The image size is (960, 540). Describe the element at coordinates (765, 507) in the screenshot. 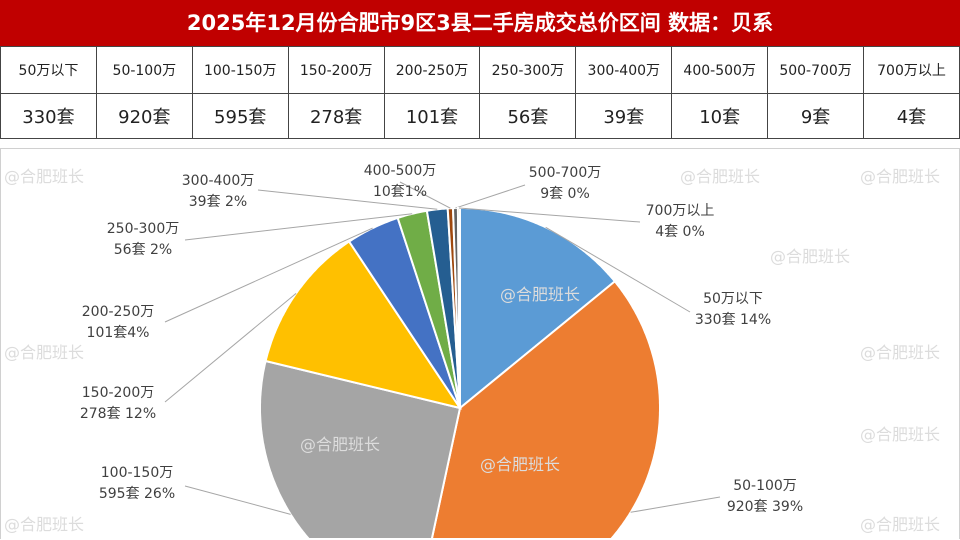

I see `data-label-value: 920套 39%` at that location.